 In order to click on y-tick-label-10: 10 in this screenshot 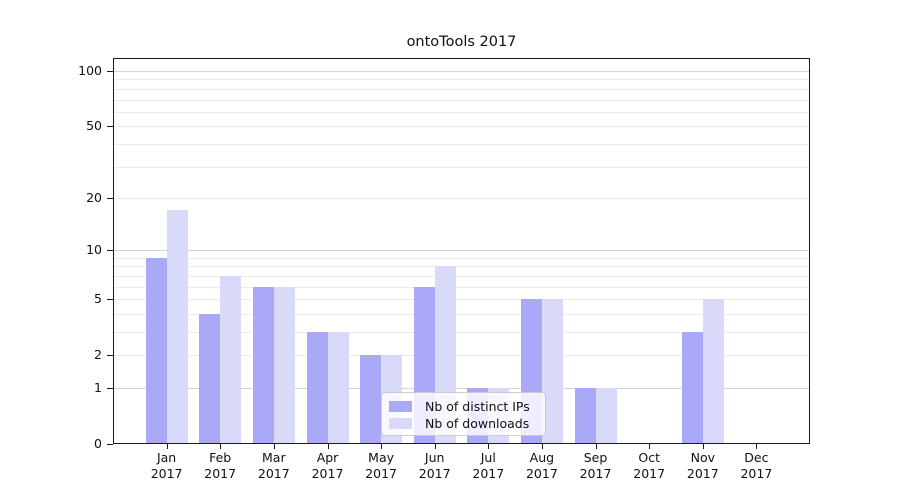, I will do `click(94, 250)`.